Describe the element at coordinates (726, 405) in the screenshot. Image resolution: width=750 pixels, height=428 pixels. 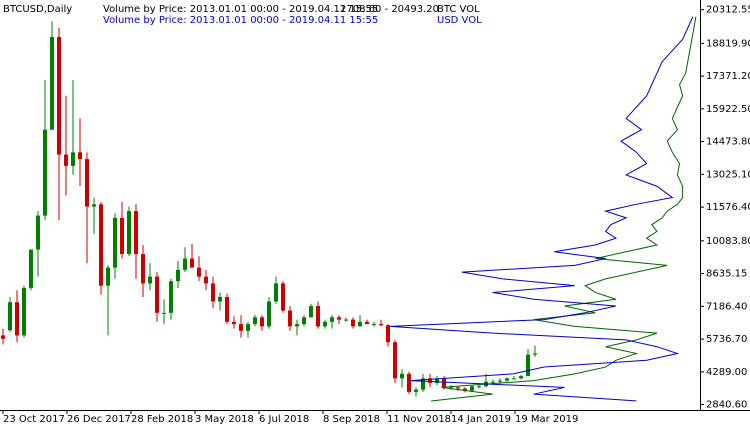
I see `y-tick-label: 2840.60` at that location.